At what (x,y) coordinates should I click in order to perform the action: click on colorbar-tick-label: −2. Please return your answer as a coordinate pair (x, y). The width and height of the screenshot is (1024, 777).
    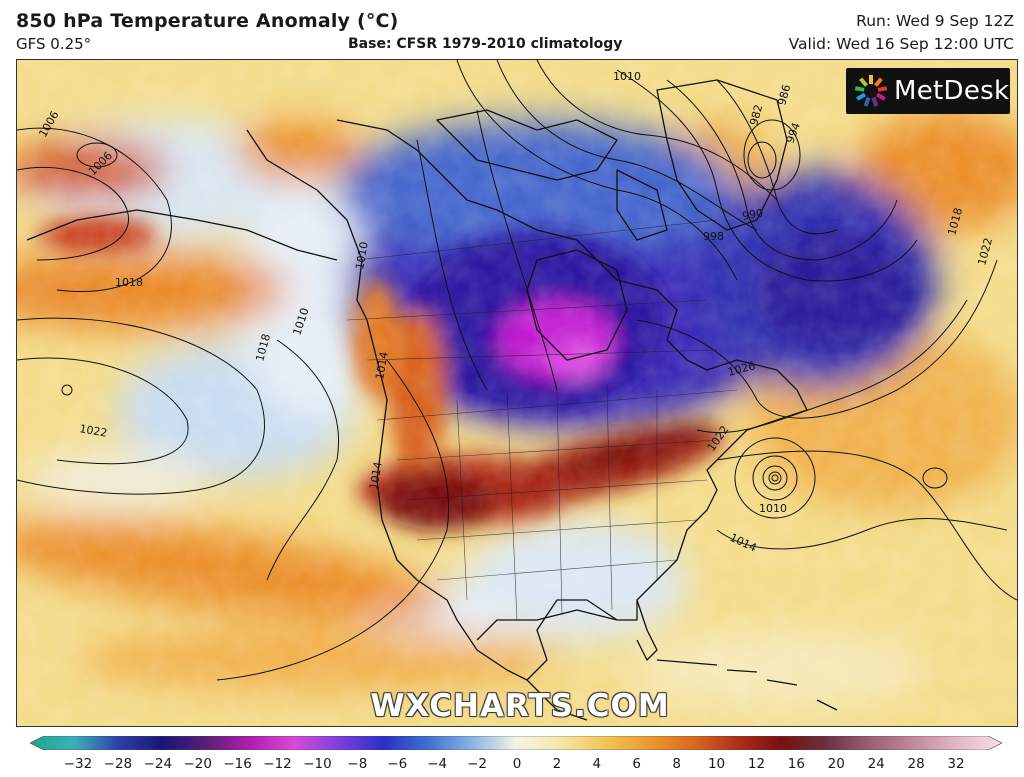
    Looking at the image, I should click on (477, 764).